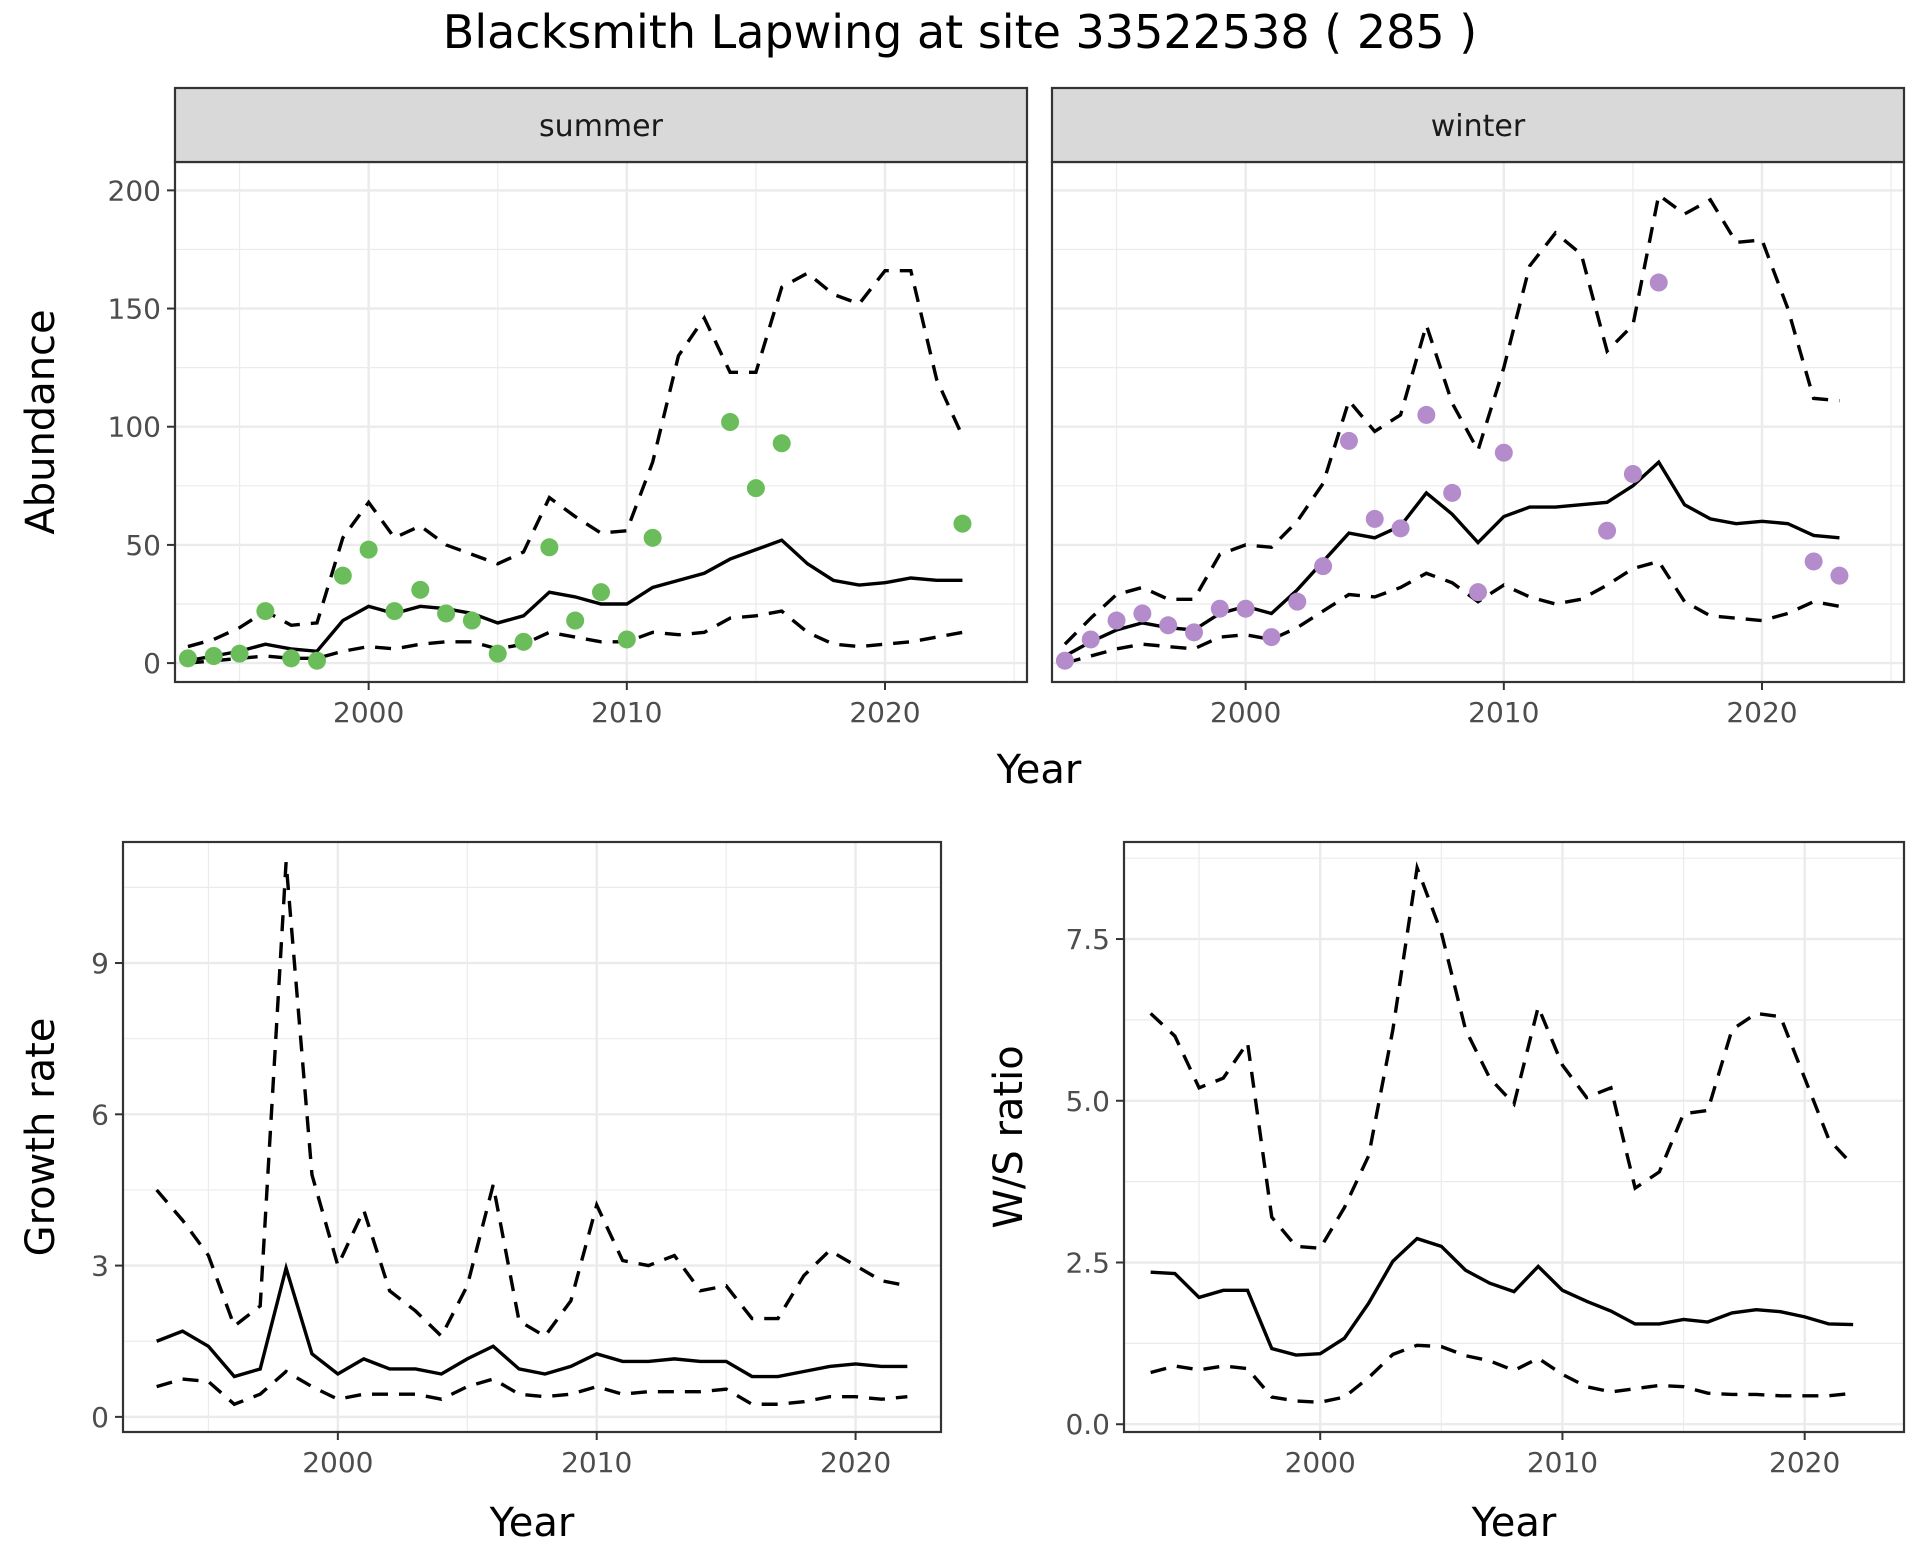 This screenshot has height=1560, width=1920. What do you see at coordinates (1087, 1424) in the screenshot?
I see `y-tick-label: 0.0` at bounding box center [1087, 1424].